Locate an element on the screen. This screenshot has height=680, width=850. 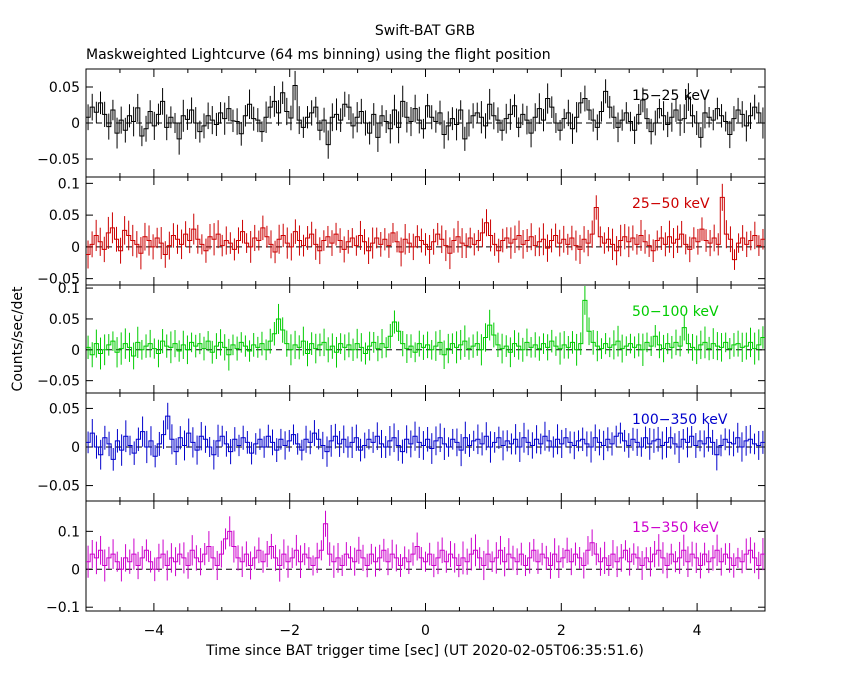
band-label: 100−350 keV is located at coordinates (680, 420).